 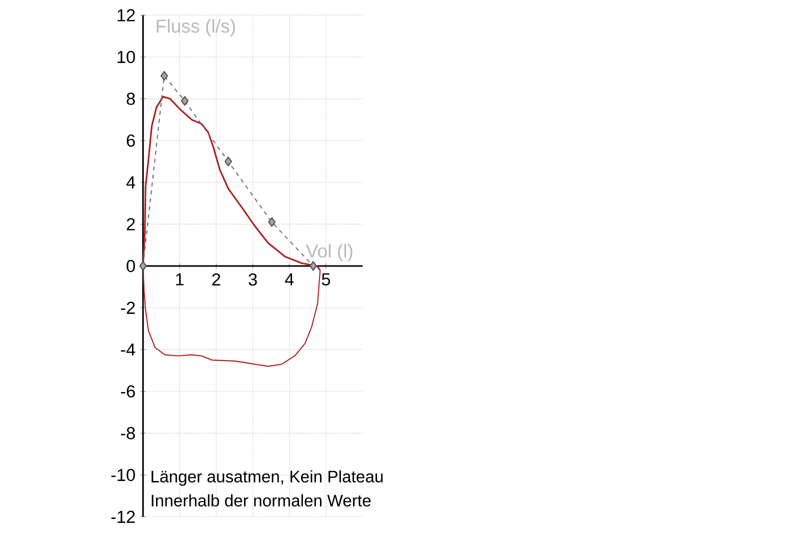 I want to click on x-tick-label: 2, so click(x=216, y=279).